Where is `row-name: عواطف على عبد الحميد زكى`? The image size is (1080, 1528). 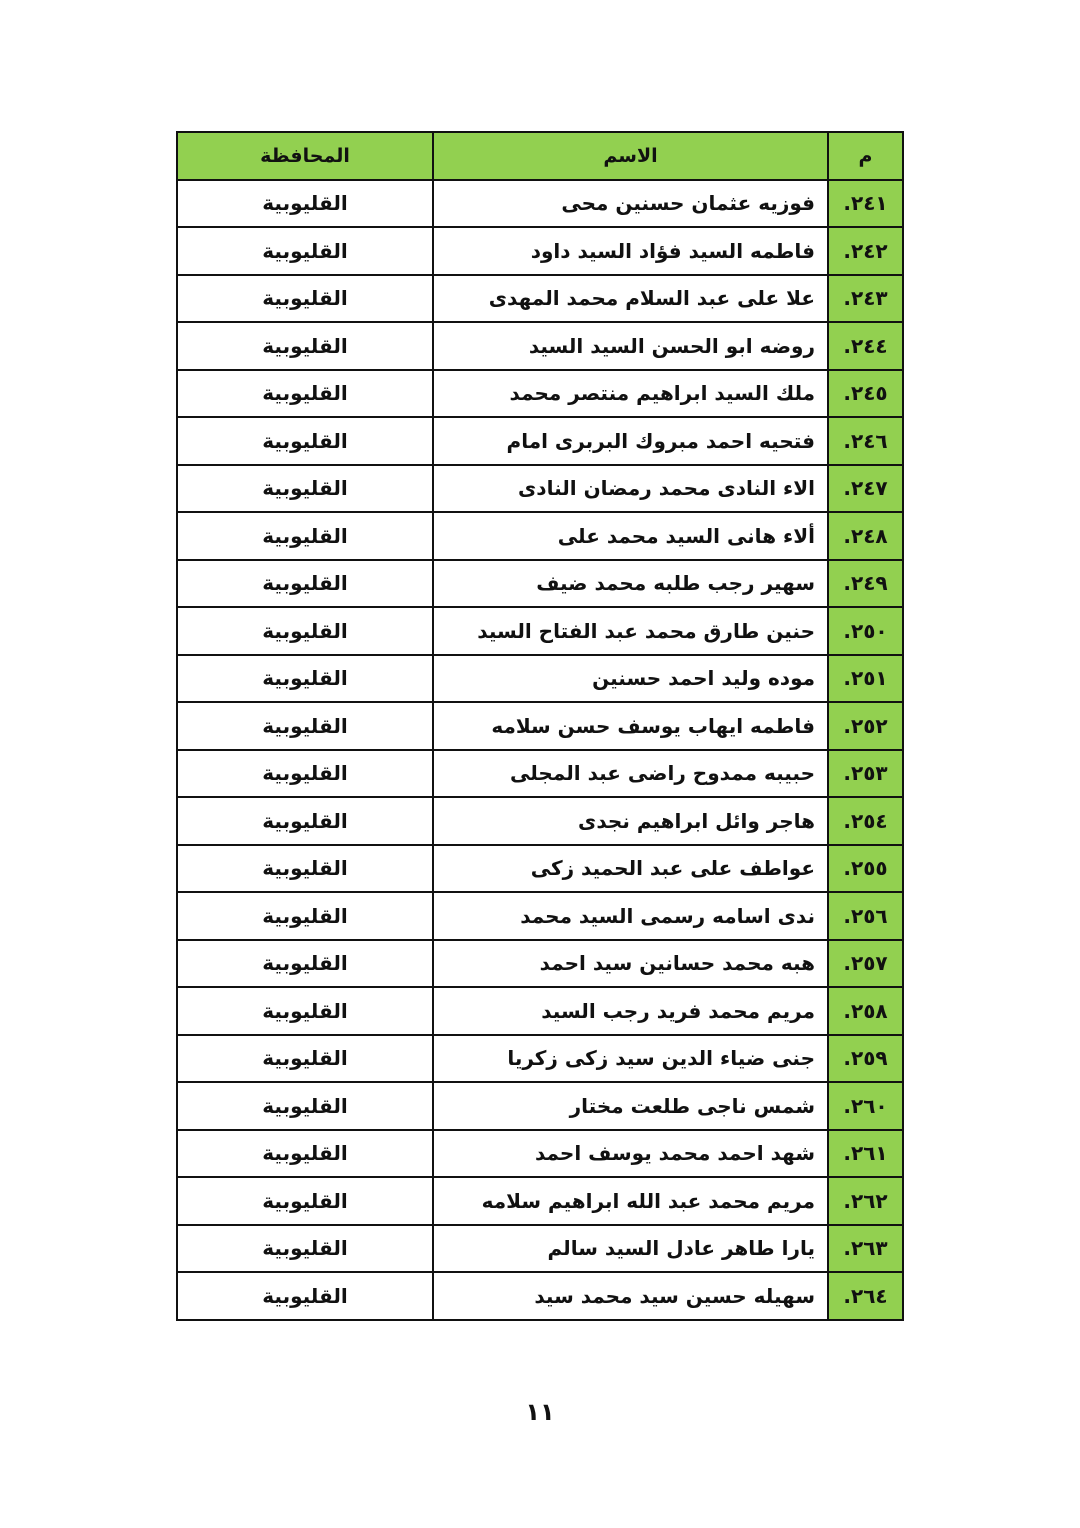 row-name: عواطف على عبد الحميد زكى is located at coordinates (630, 868).